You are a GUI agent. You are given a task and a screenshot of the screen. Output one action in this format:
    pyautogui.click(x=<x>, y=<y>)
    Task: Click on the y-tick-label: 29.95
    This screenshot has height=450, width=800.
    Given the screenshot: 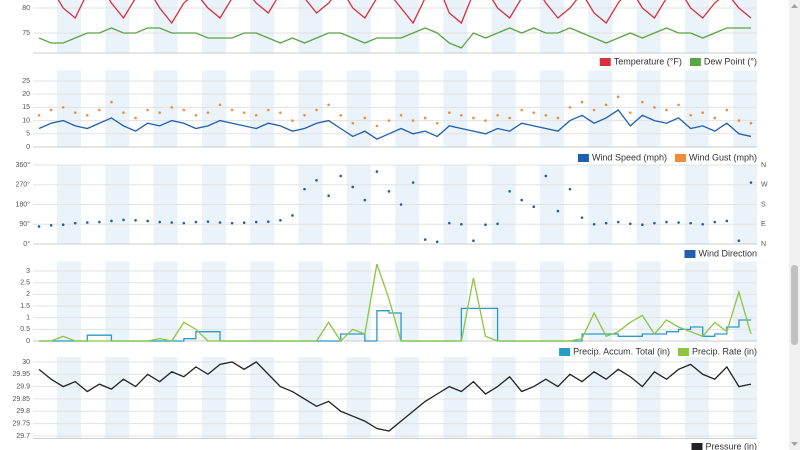 What is the action you would take?
    pyautogui.click(x=21, y=374)
    